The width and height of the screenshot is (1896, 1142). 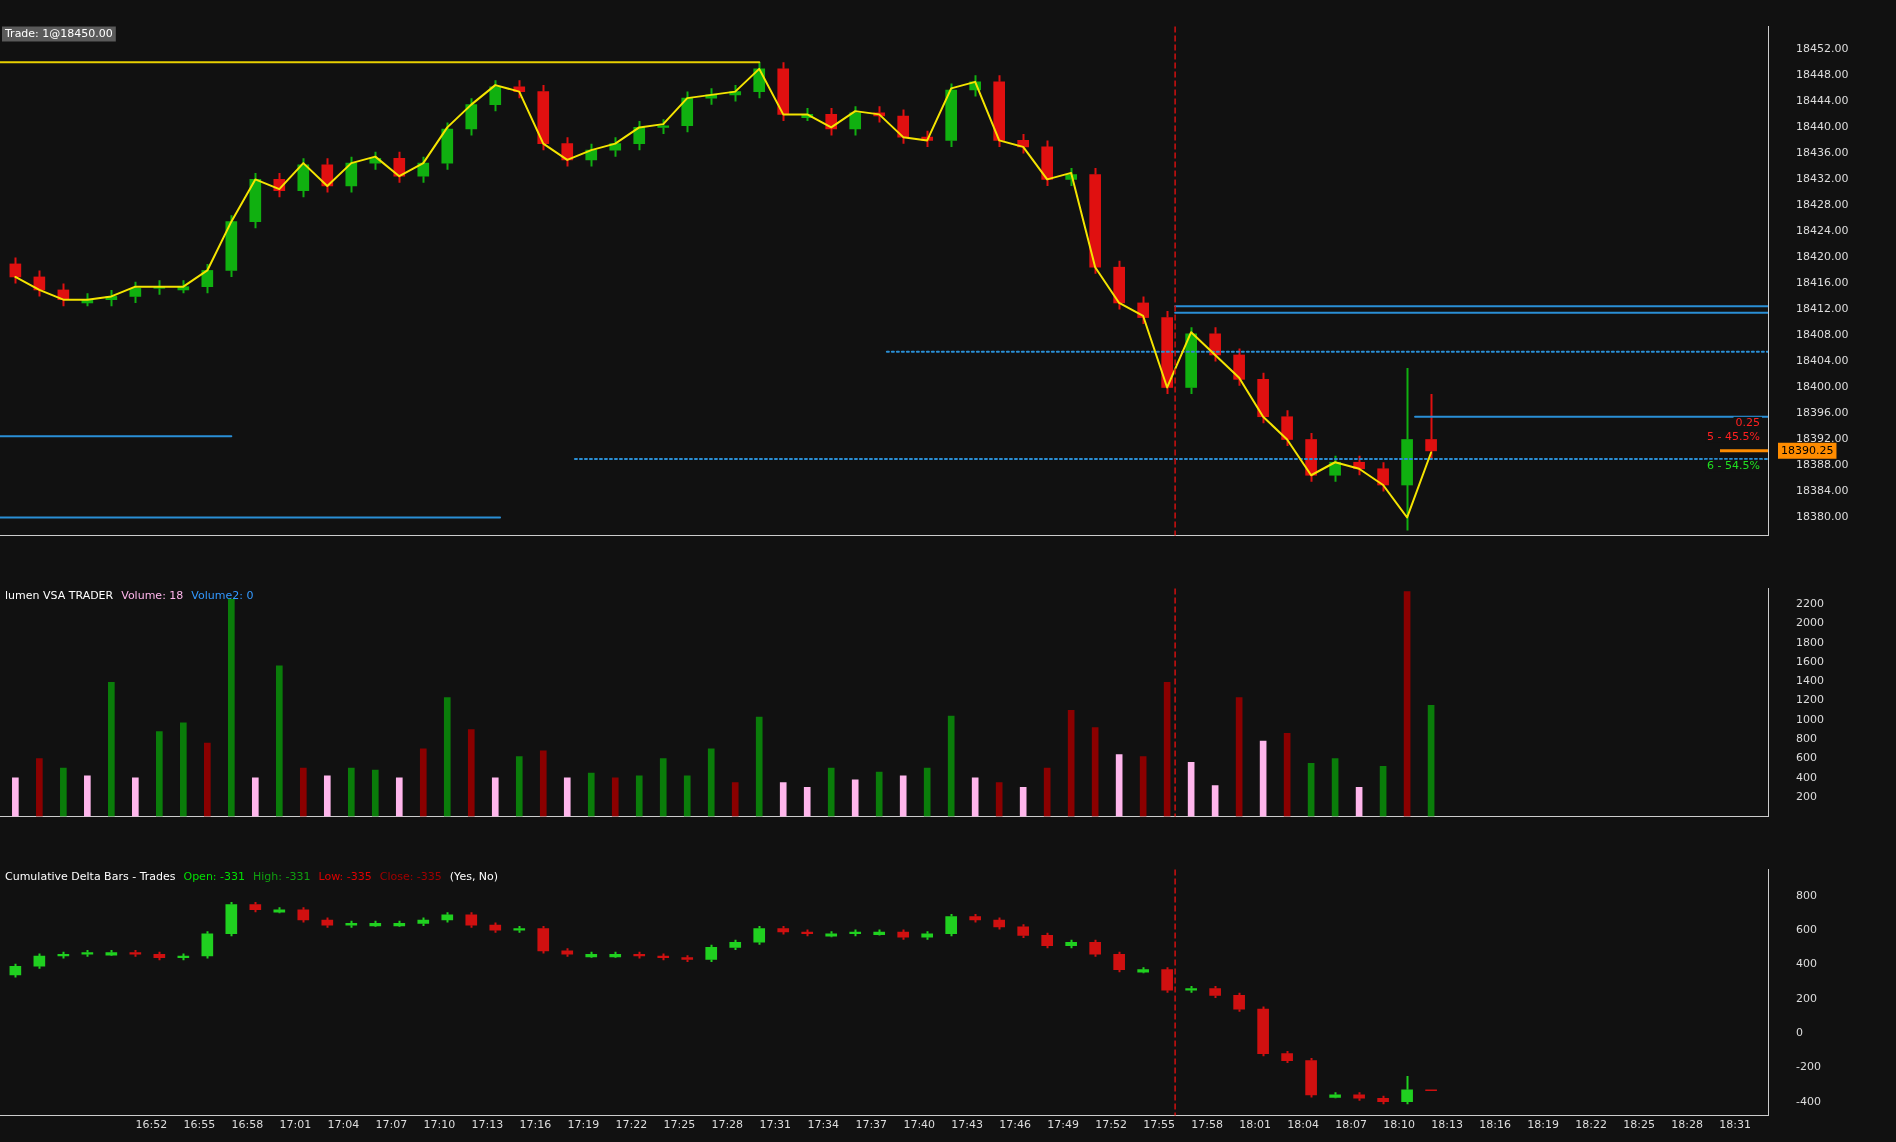 I want to click on y-tick-label: 2000, so click(x=1810, y=623).